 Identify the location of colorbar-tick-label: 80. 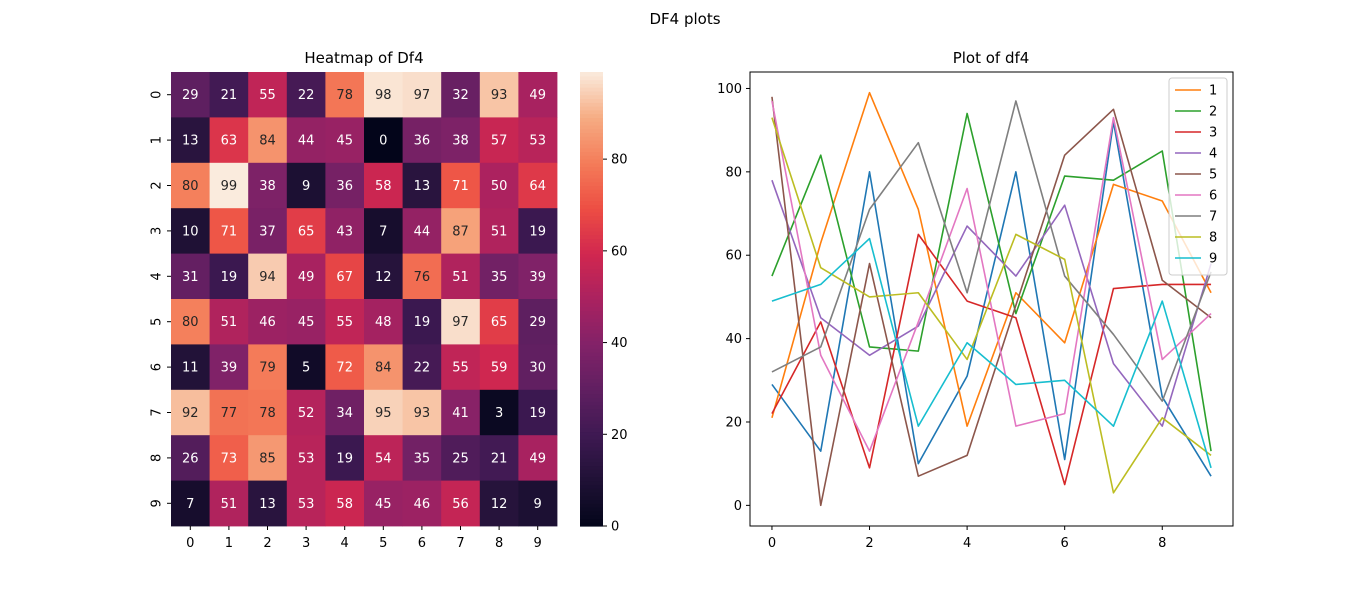
(619, 160).